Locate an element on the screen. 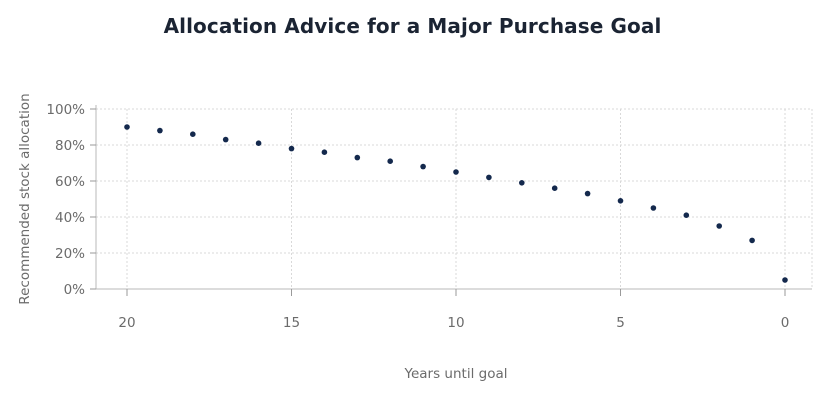 The width and height of the screenshot is (825, 402). y-tick-label: 40% is located at coordinates (70, 218).